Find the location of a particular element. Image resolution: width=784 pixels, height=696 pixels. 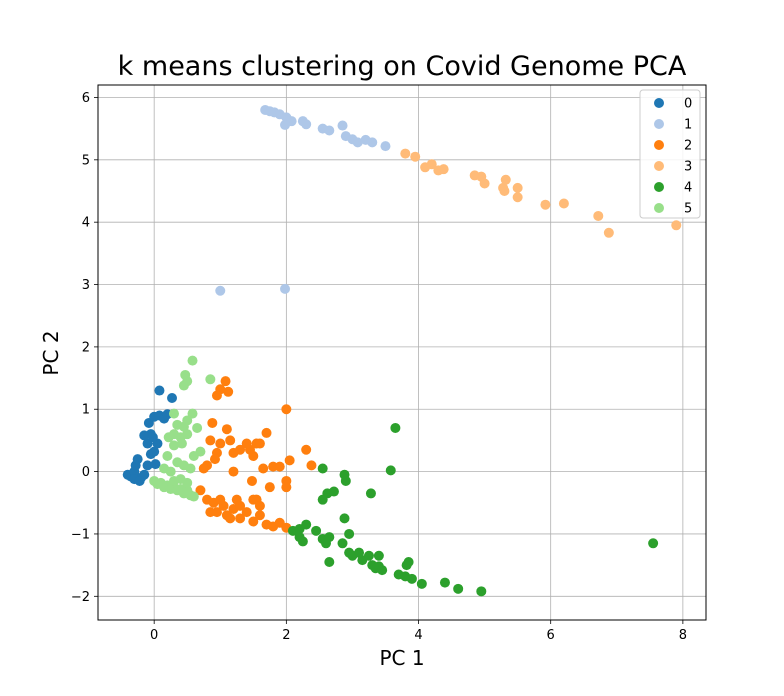

legend-label: 2 is located at coordinates (688, 146).